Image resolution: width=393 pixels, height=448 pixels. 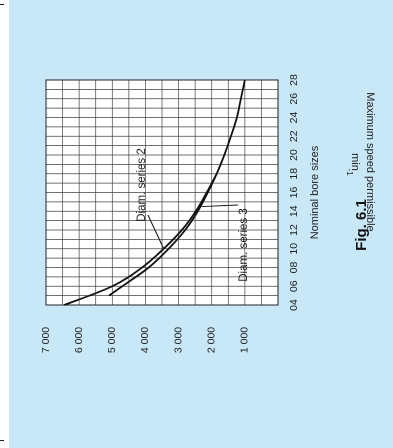 What do you see at coordinates (294, 230) in the screenshot?
I see `x-tick-label: 12` at bounding box center [294, 230].